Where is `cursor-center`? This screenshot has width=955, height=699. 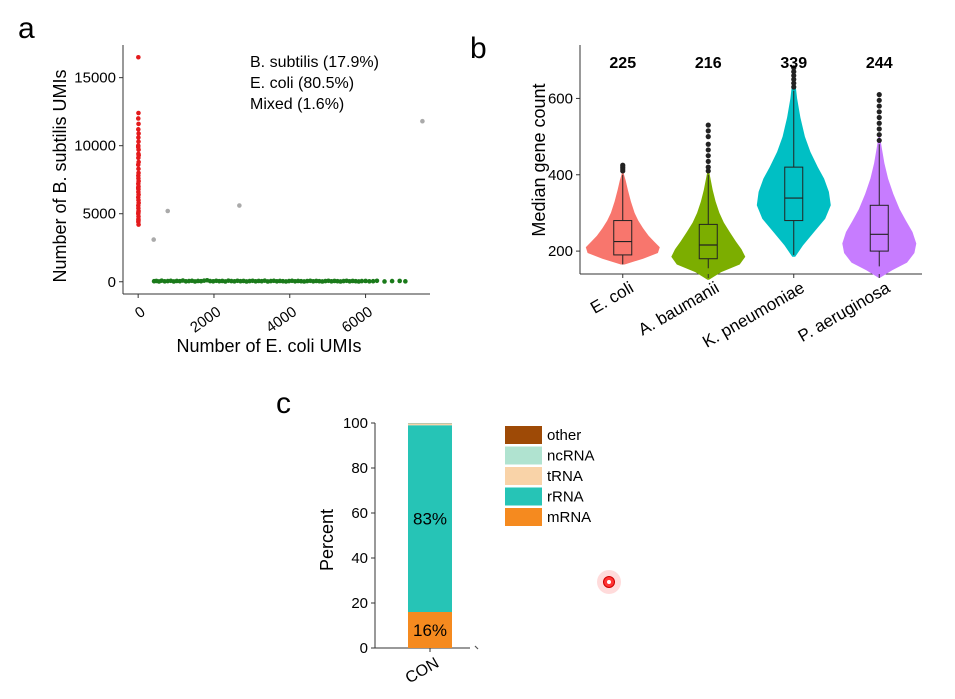 cursor-center is located at coordinates (609, 582).